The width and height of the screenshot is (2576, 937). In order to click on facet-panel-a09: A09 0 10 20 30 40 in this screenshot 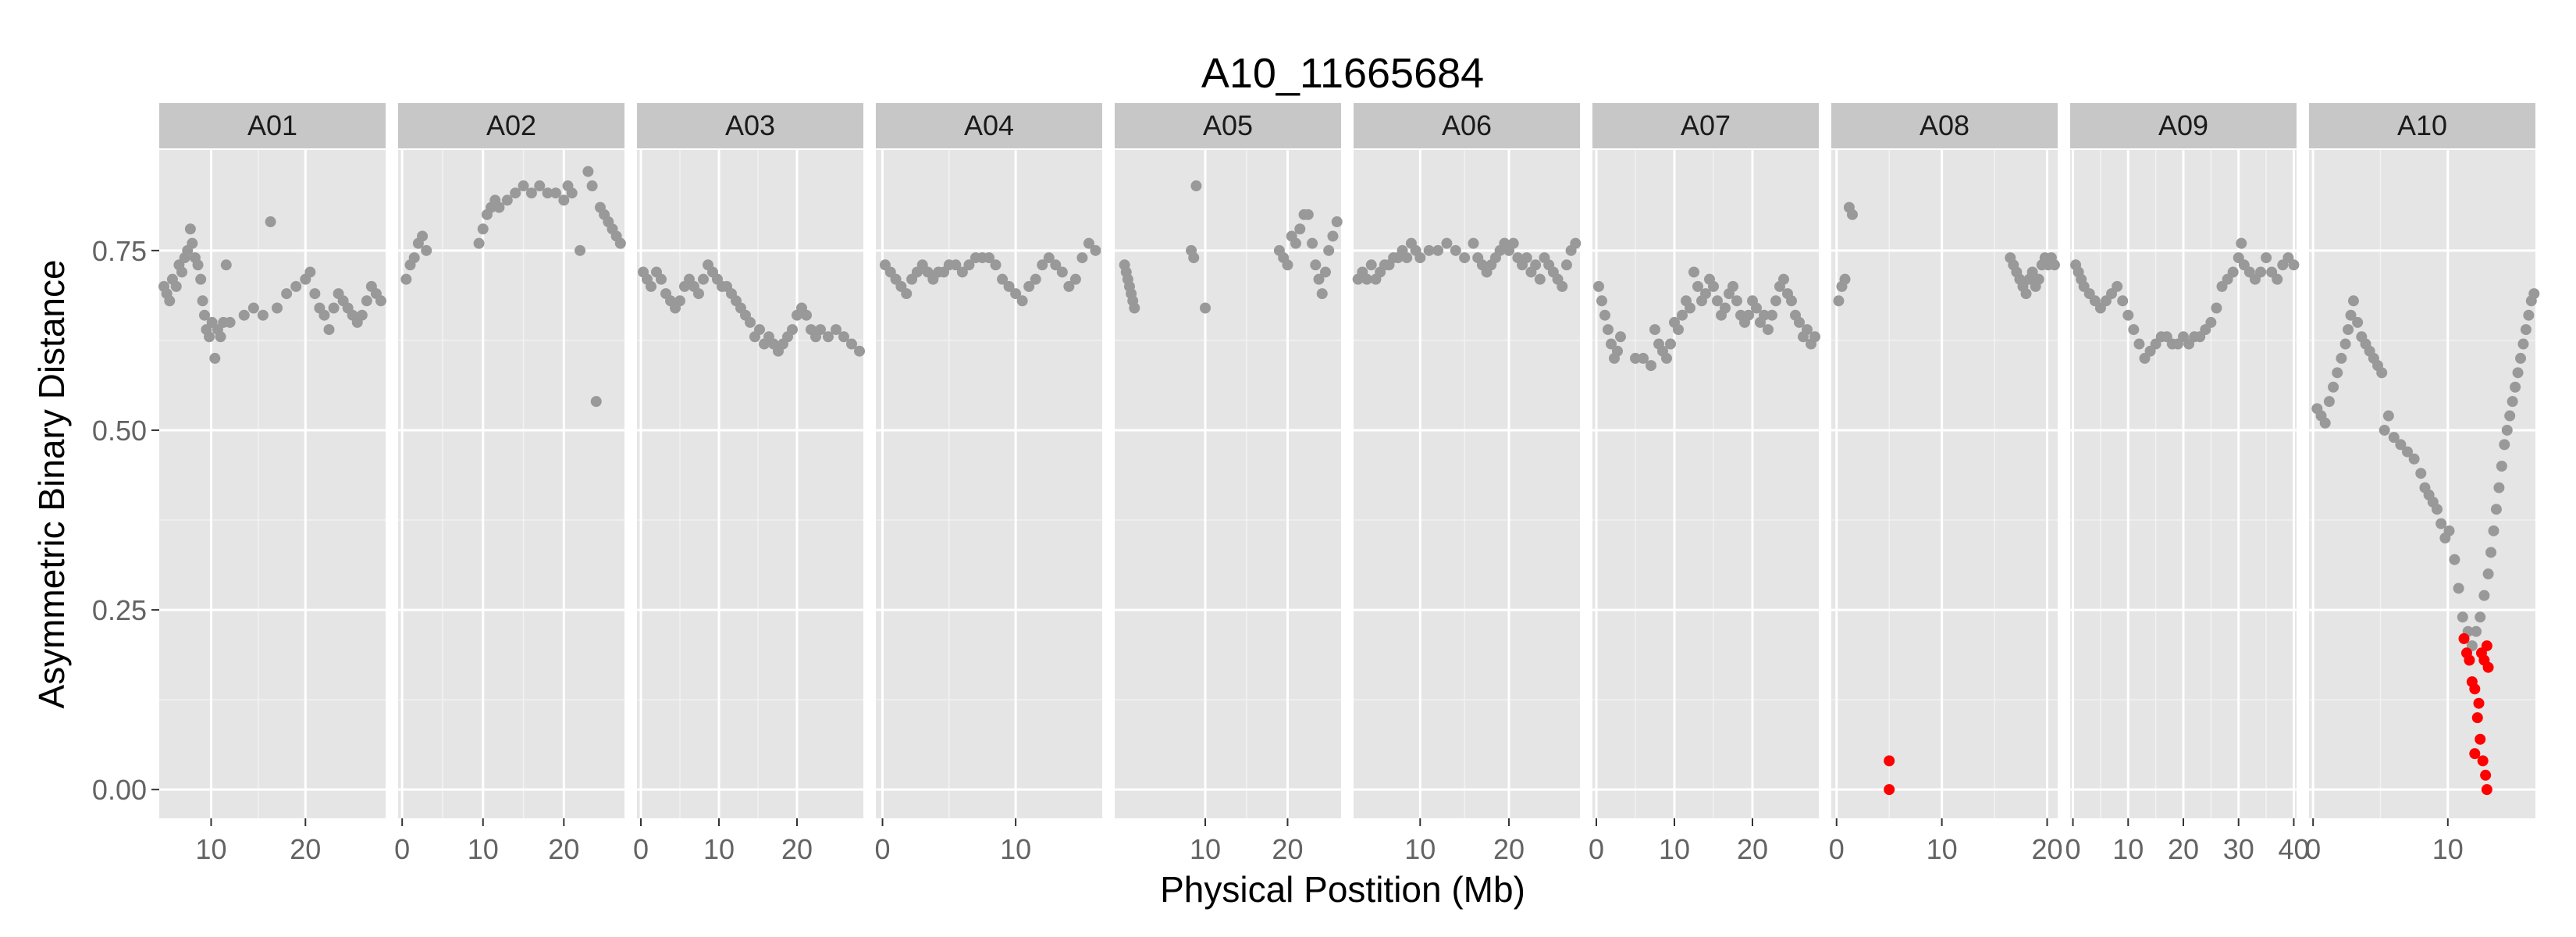, I will do `click(2187, 484)`.